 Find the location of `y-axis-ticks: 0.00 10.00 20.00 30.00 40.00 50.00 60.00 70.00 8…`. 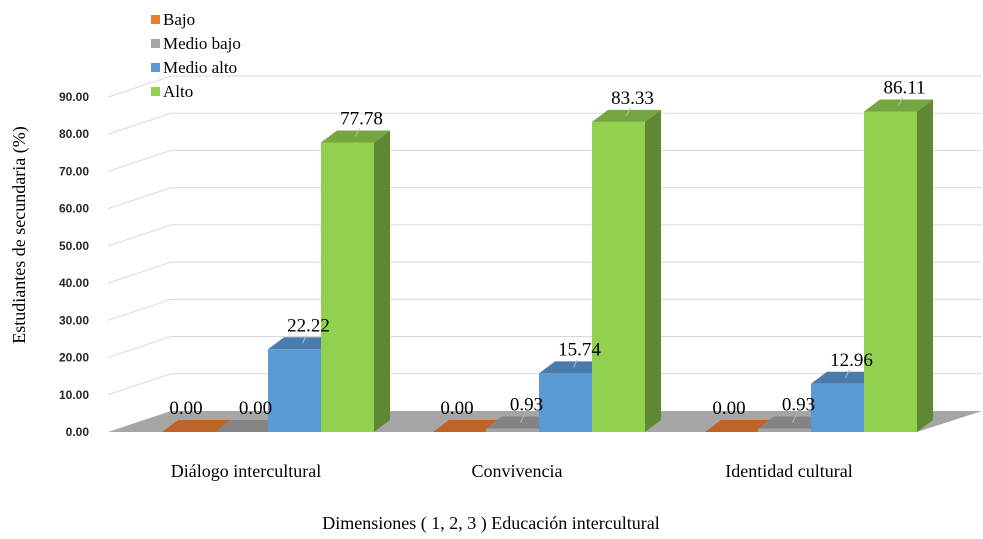

y-axis-ticks: 0.00 10.00 20.00 30.00 40.00 50.00 60.00 70.00 8… is located at coordinates (74, 264).